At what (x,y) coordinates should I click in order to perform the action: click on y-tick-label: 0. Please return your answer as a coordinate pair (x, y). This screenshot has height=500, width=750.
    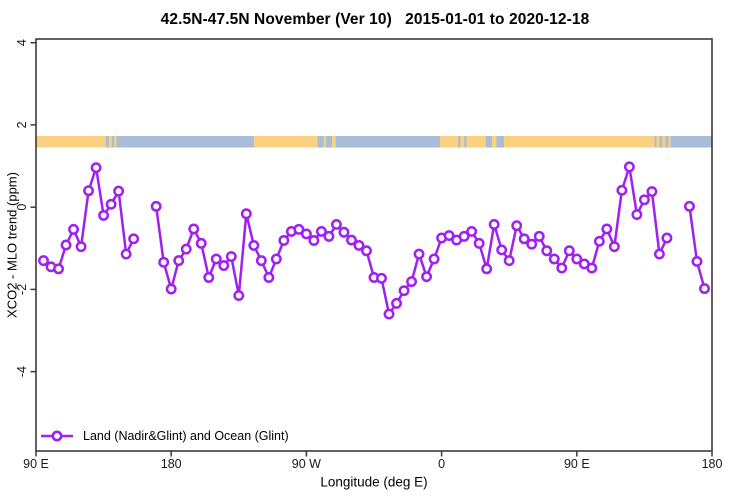
    Looking at the image, I should click on (22, 207).